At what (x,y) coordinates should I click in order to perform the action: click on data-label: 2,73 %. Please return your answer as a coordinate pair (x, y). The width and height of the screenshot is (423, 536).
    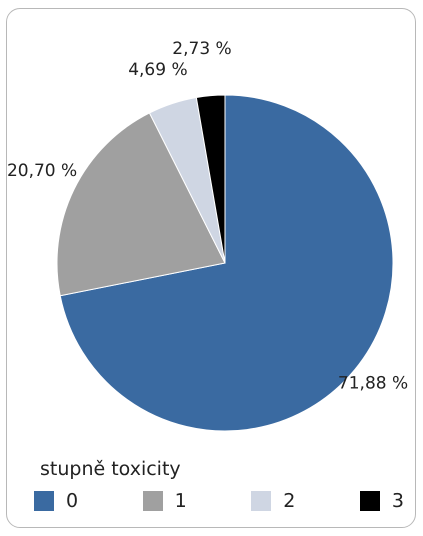
    Looking at the image, I should click on (202, 48).